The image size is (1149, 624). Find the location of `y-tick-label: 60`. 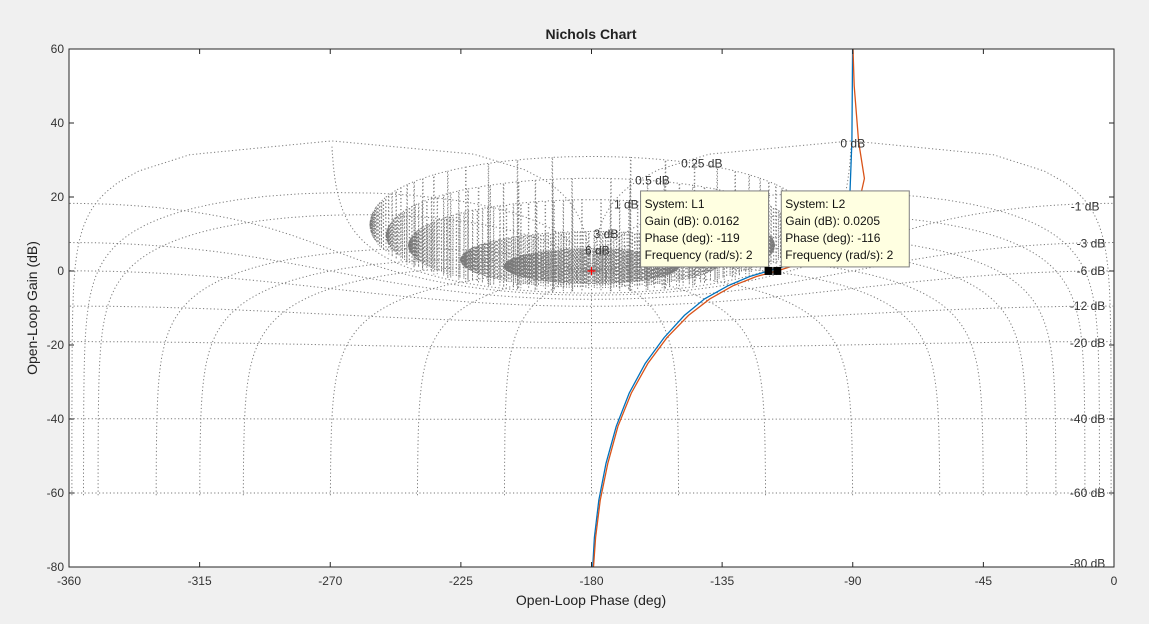

y-tick-label: 60 is located at coordinates (58, 49).